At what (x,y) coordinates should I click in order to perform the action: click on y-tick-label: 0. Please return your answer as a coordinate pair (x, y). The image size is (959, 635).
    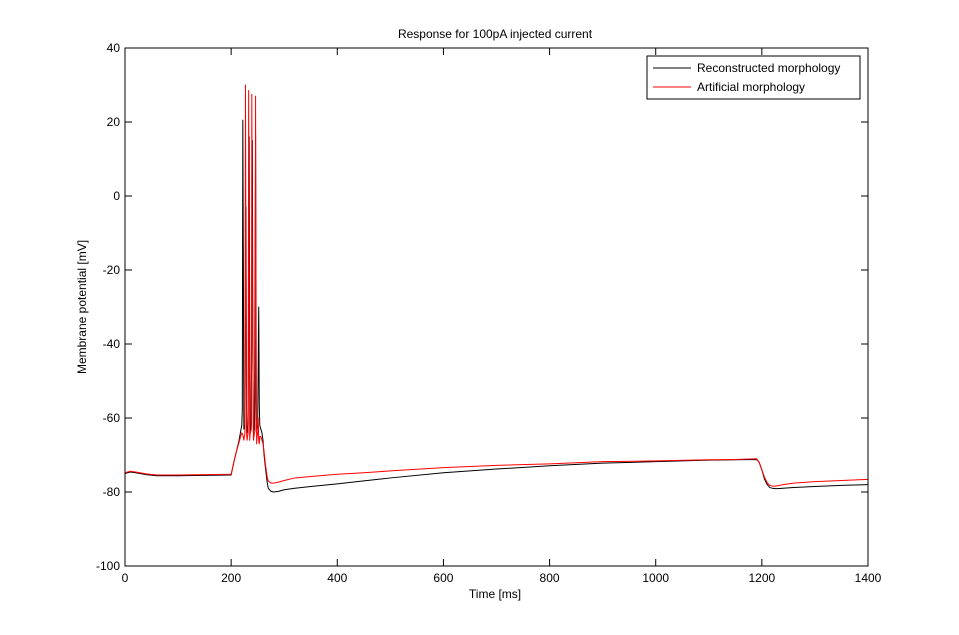
    Looking at the image, I should click on (116, 196).